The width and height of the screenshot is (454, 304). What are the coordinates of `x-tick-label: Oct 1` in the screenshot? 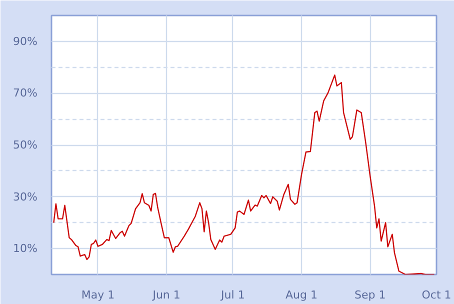 It's located at (437, 295).